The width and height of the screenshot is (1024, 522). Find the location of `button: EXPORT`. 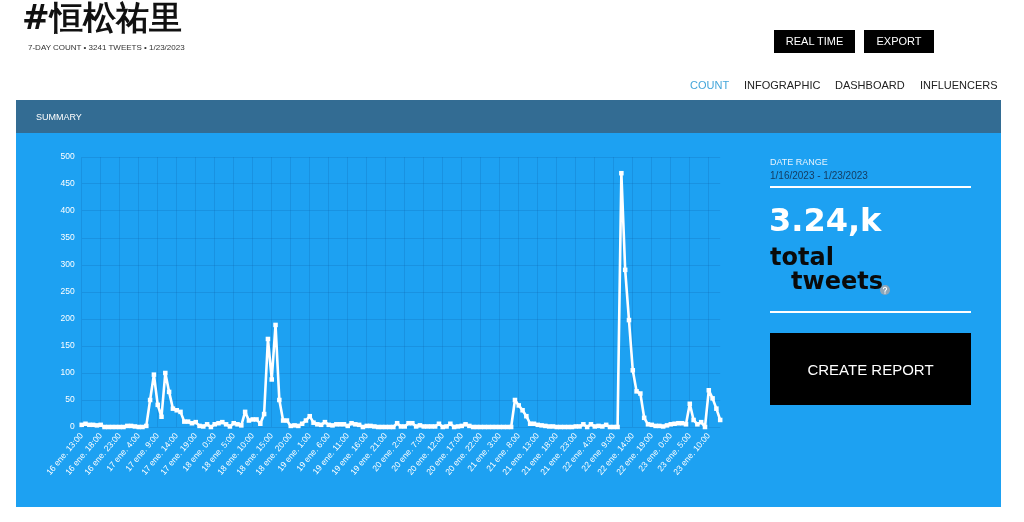

button: EXPORT is located at coordinates (899, 41).